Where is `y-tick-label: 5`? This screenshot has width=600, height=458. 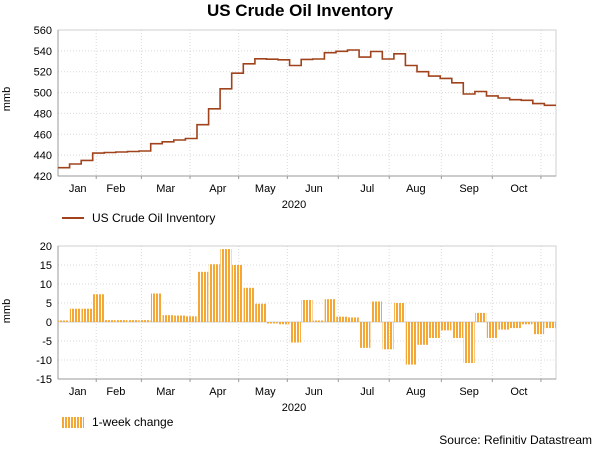
y-tick-label: 5 is located at coordinates (49, 304).